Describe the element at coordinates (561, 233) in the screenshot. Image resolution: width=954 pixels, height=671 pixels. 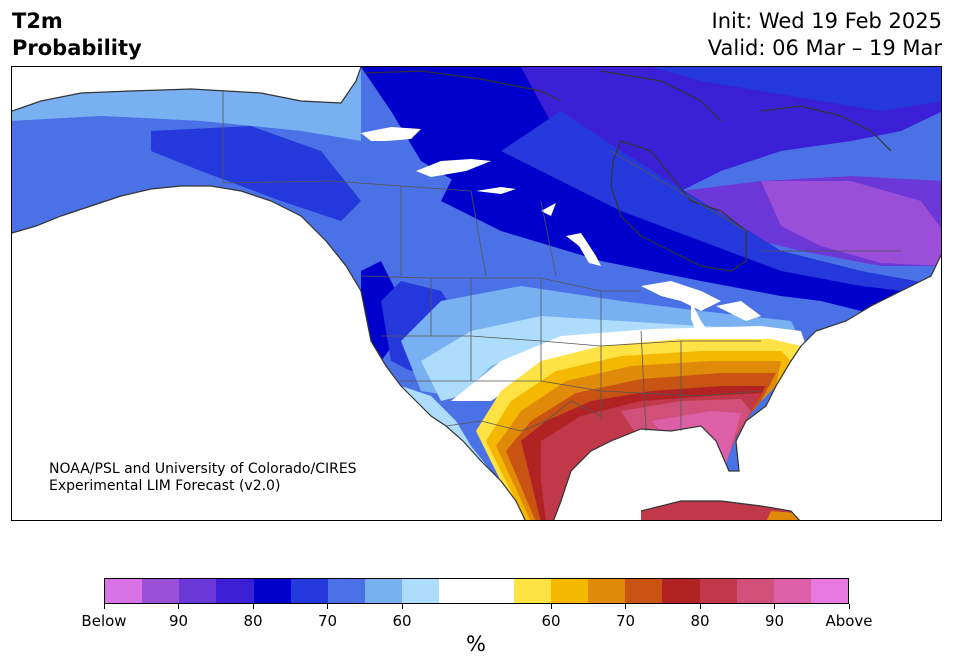
I see `lakes` at that location.